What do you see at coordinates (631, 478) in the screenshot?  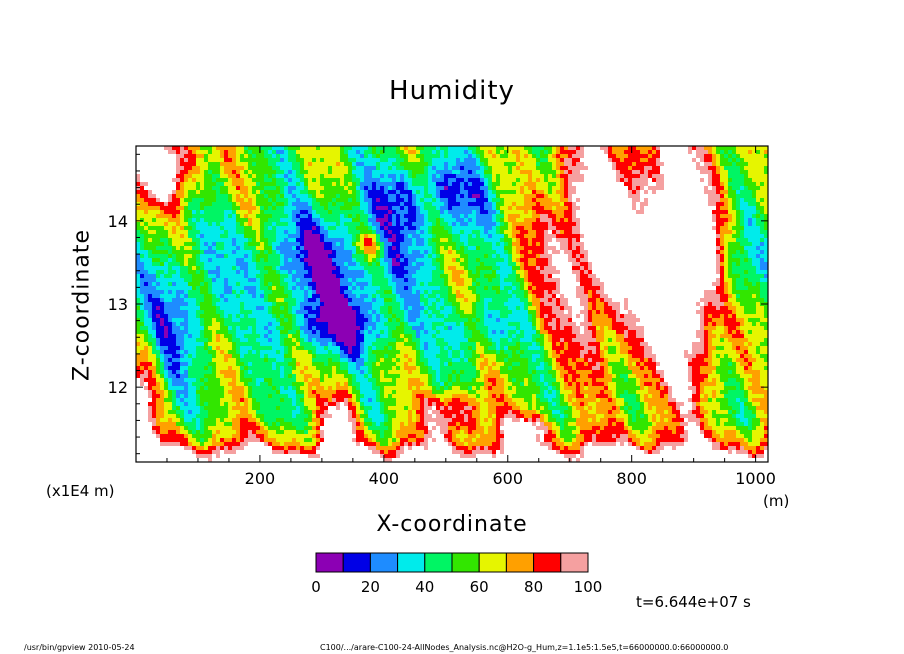 I see `x-tick-label: 800` at bounding box center [631, 478].